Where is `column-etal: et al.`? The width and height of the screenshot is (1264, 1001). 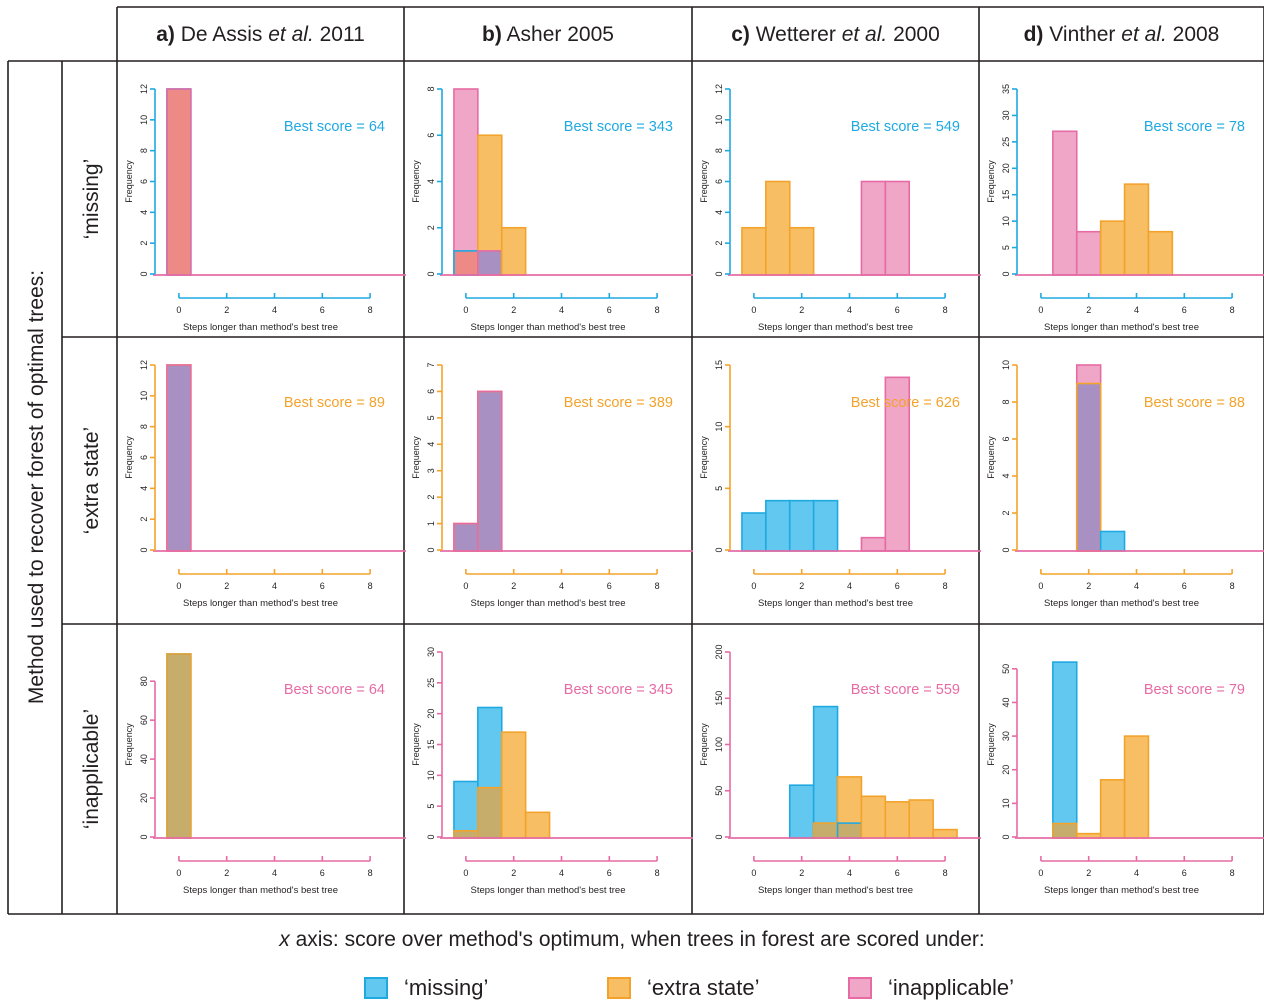
column-etal: et al. is located at coordinates (861, 34).